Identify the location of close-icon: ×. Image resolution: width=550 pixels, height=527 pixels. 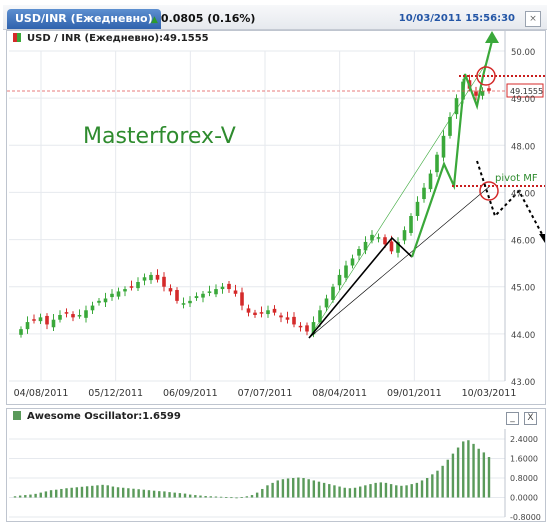
(533, 19).